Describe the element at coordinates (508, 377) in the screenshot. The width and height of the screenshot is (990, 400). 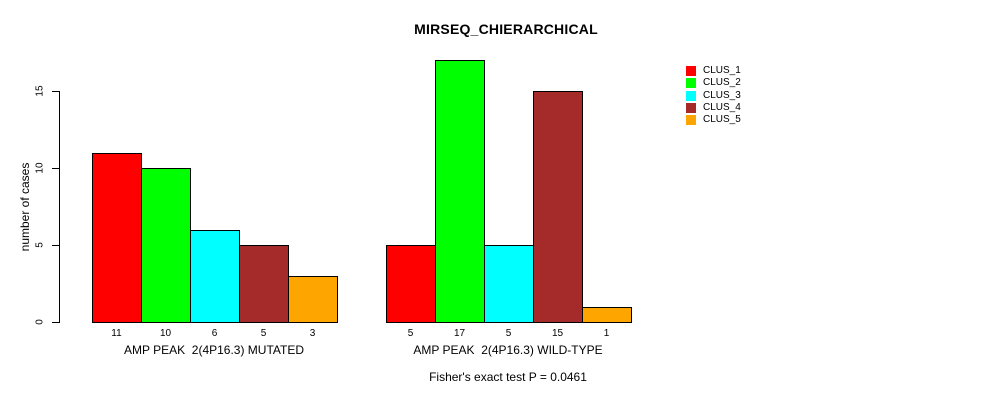
I see `fisher-test-caption: Fisher's exact test P = 0.0461` at that location.